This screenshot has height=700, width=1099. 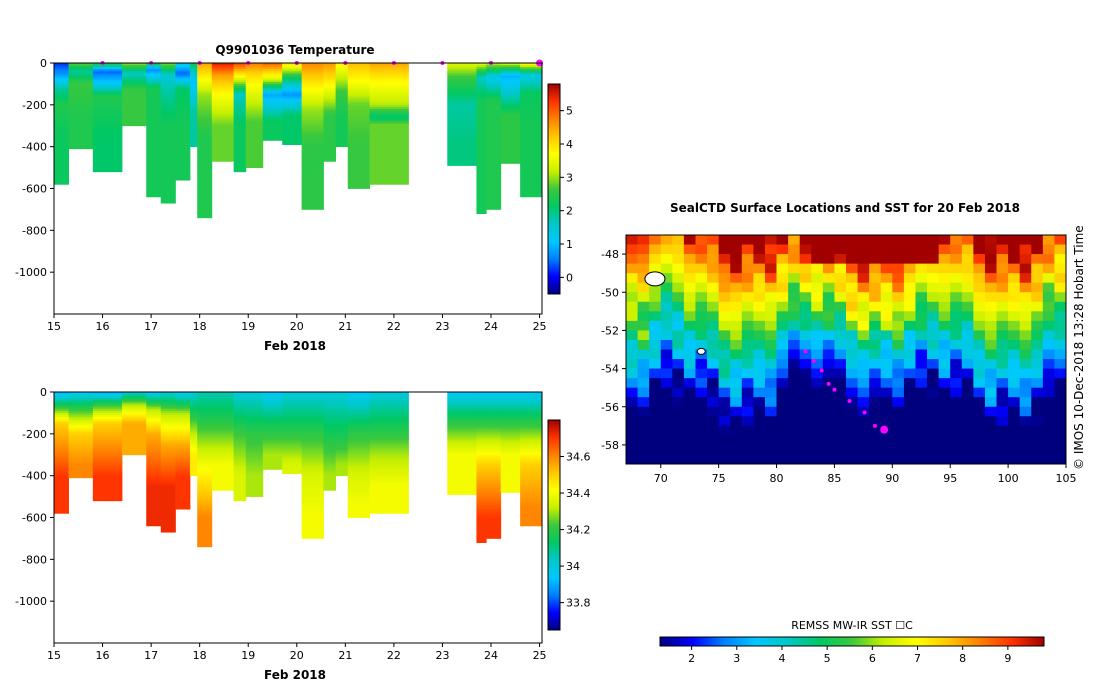 What do you see at coordinates (892, 478) in the screenshot?
I see `longitude-tick-label: 90` at bounding box center [892, 478].